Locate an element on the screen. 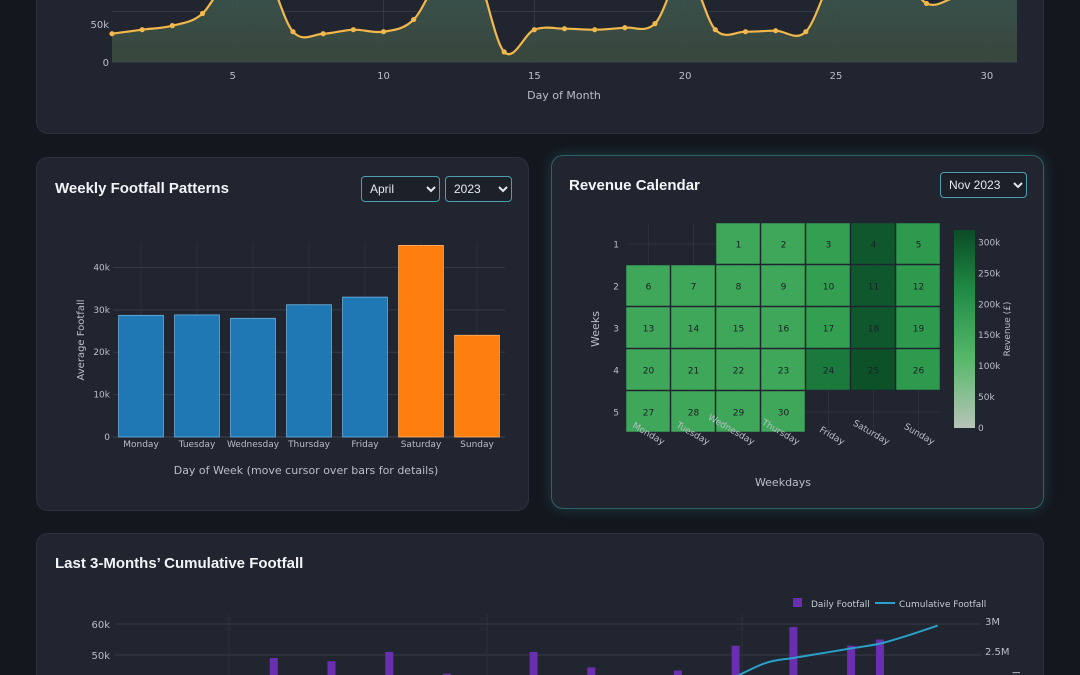  weekly-ytick: 0 is located at coordinates (107, 438).